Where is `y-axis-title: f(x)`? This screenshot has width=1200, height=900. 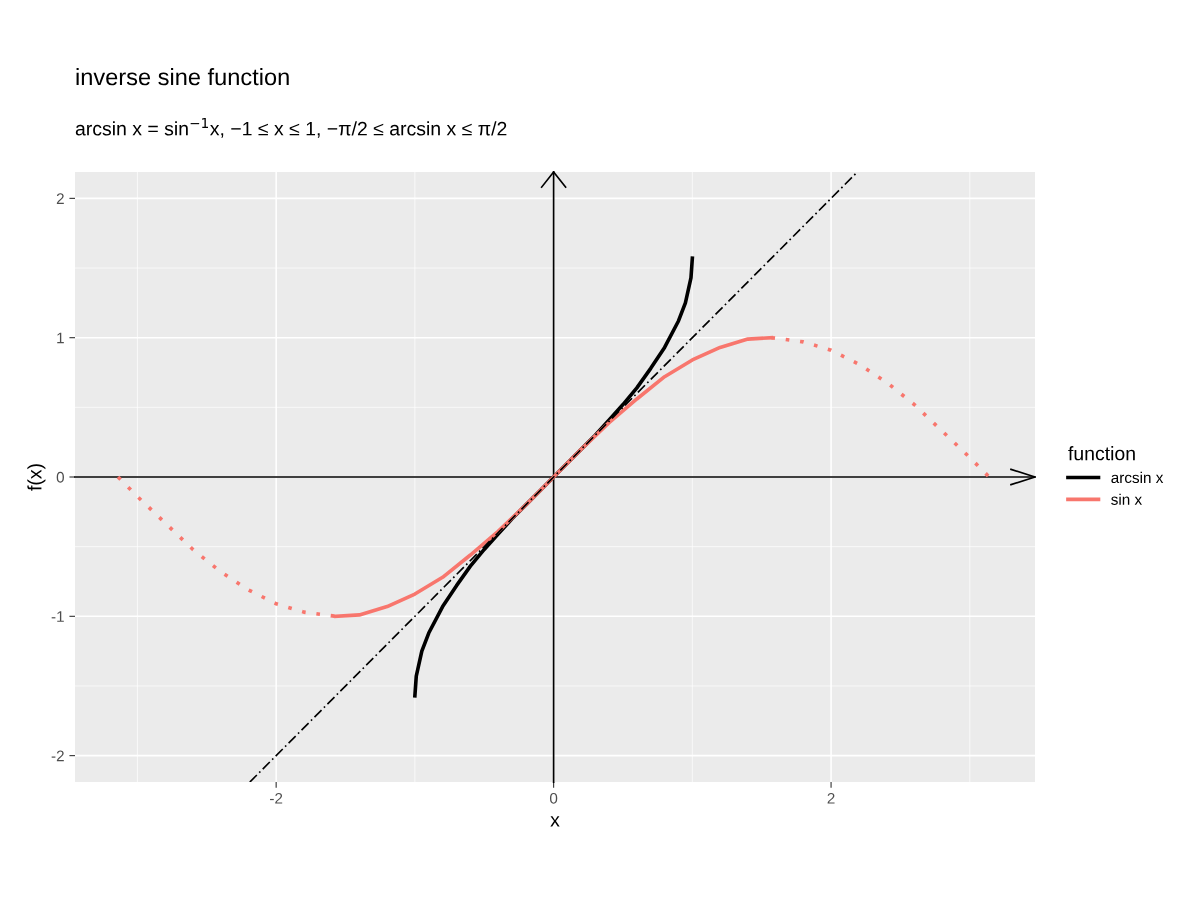 y-axis-title: f(x) is located at coordinates (36, 477).